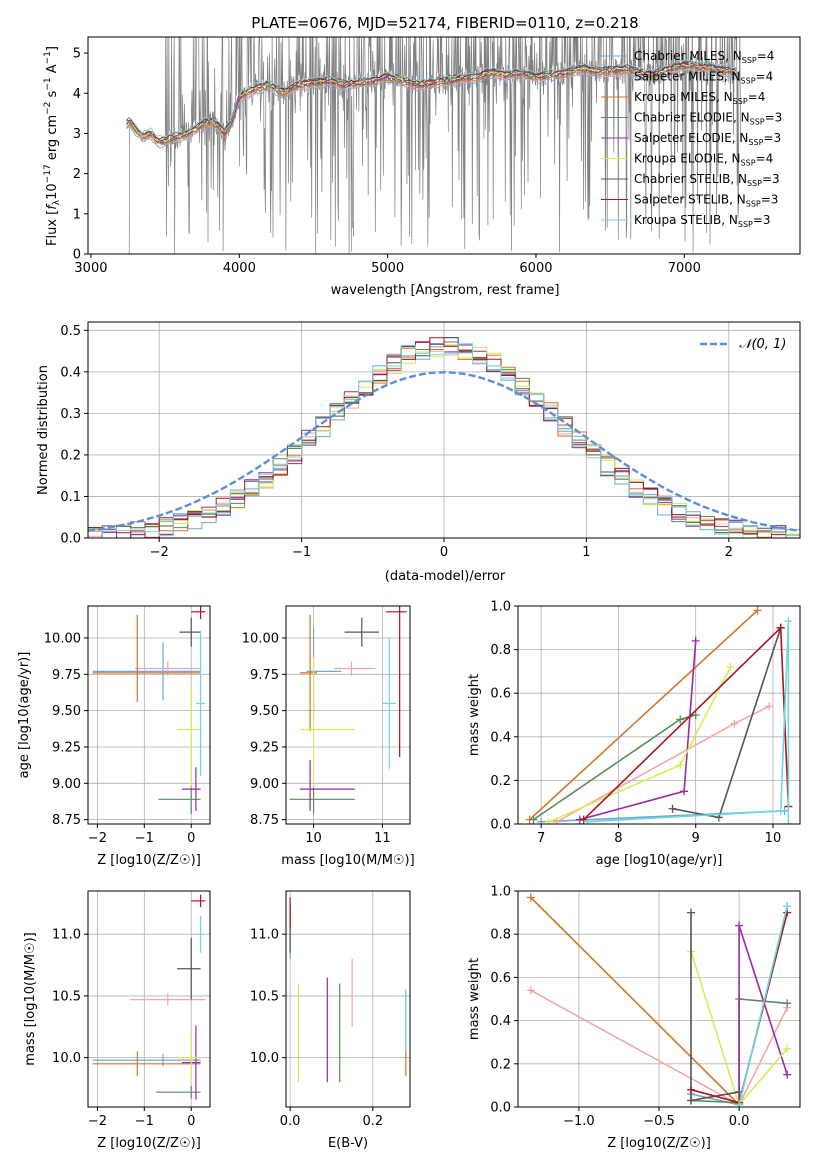  Describe the element at coordinates (70, 331) in the screenshot. I see `y-tick-label: 0.5` at that location.